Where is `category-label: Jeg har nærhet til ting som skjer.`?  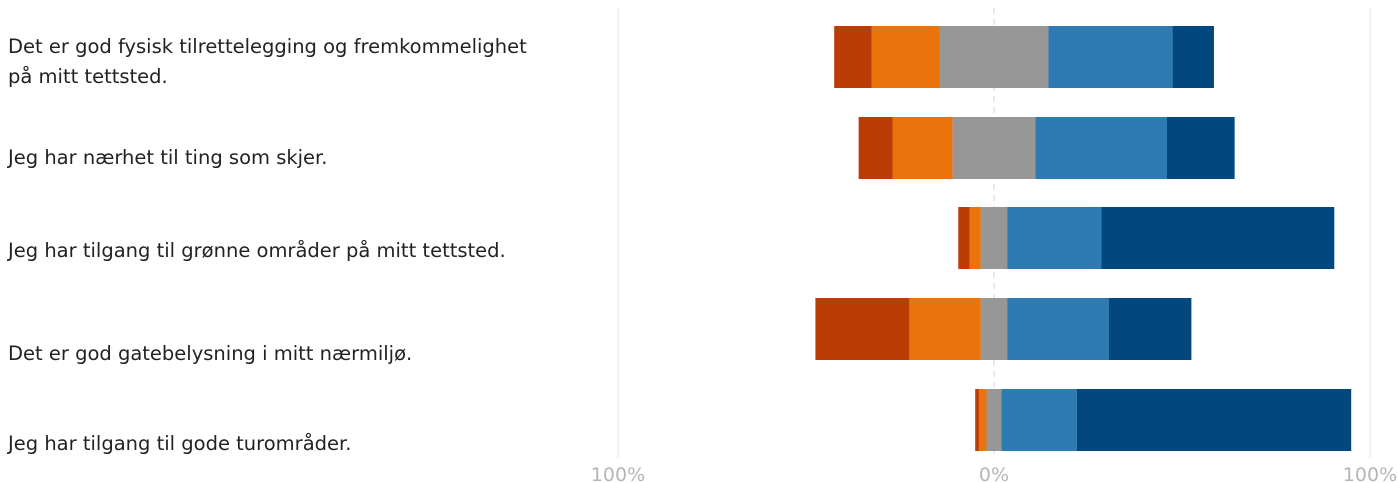
category-label: Jeg har nærhet til ting som skjer. is located at coordinates (298, 158).